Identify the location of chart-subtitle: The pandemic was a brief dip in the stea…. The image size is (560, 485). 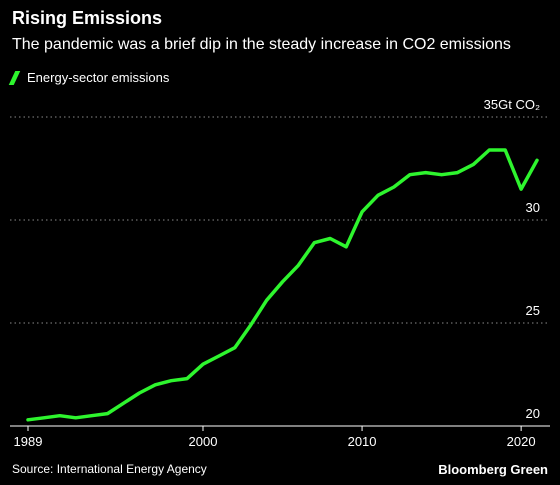
(261, 44).